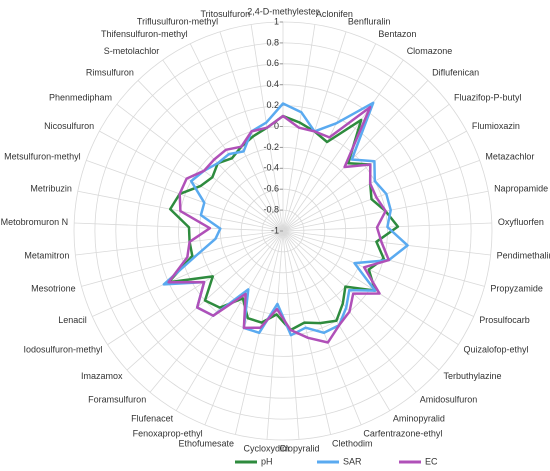  Describe the element at coordinates (283, 11) in the screenshot. I see `category-label: 2,4-D-methylester` at that location.